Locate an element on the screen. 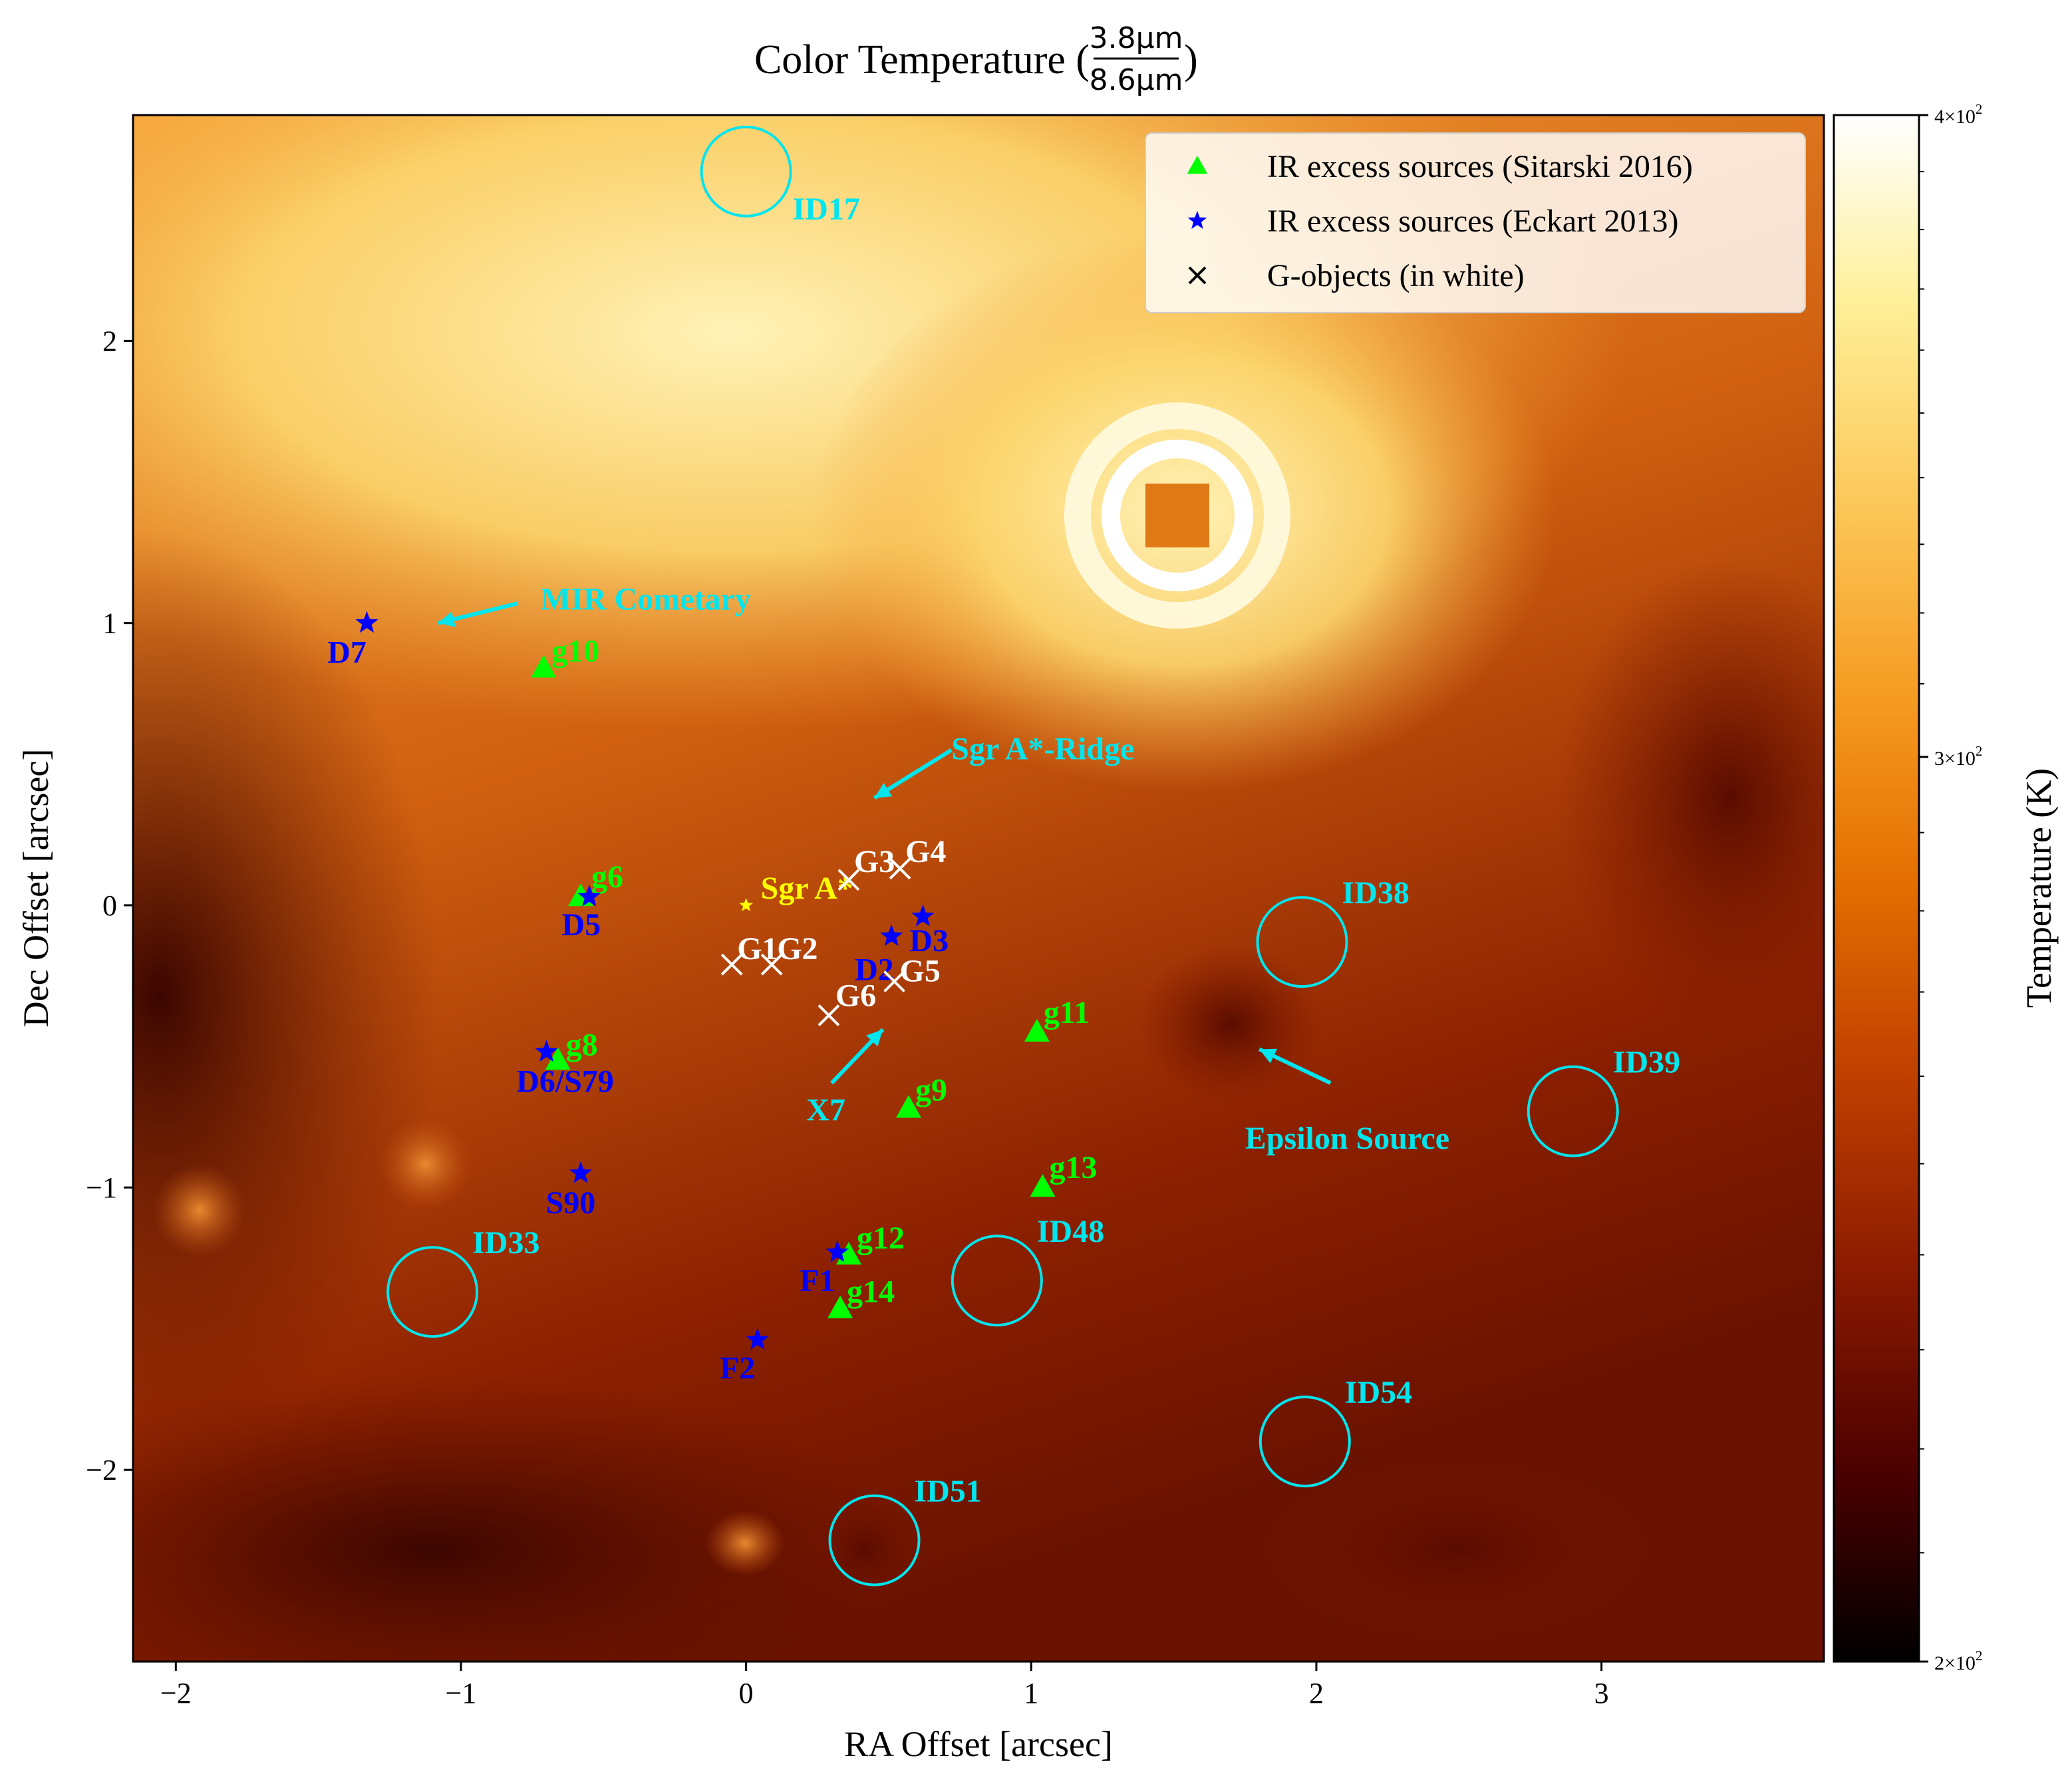 Image resolution: width=2072 pixels, height=1778 pixels. x-tick-label: 1 is located at coordinates (1031, 1693).